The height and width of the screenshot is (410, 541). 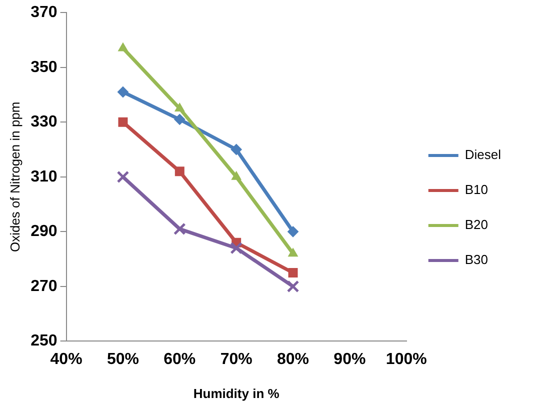 What do you see at coordinates (44, 177) in the screenshot?
I see `y-tick-label: 310` at bounding box center [44, 177].